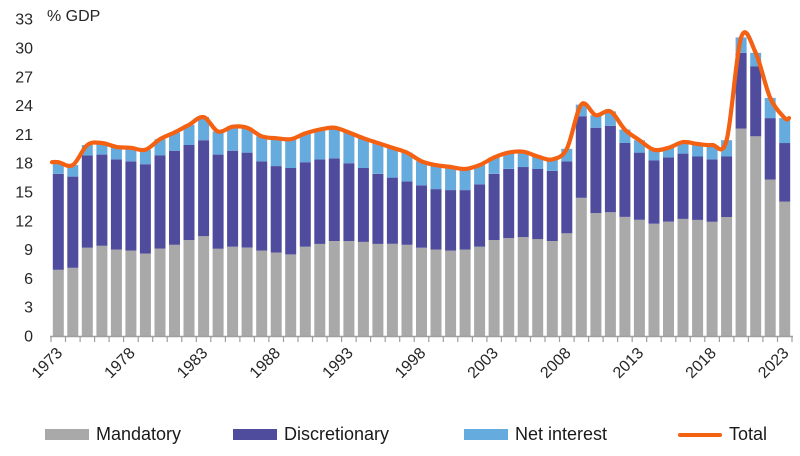  What do you see at coordinates (701, 363) in the screenshot?
I see `x-tick-label: 2018` at bounding box center [701, 363].